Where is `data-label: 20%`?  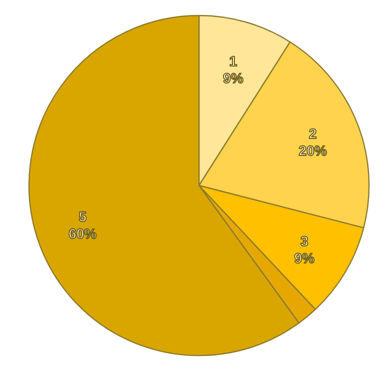
data-label: 20% is located at coordinates (313, 150).